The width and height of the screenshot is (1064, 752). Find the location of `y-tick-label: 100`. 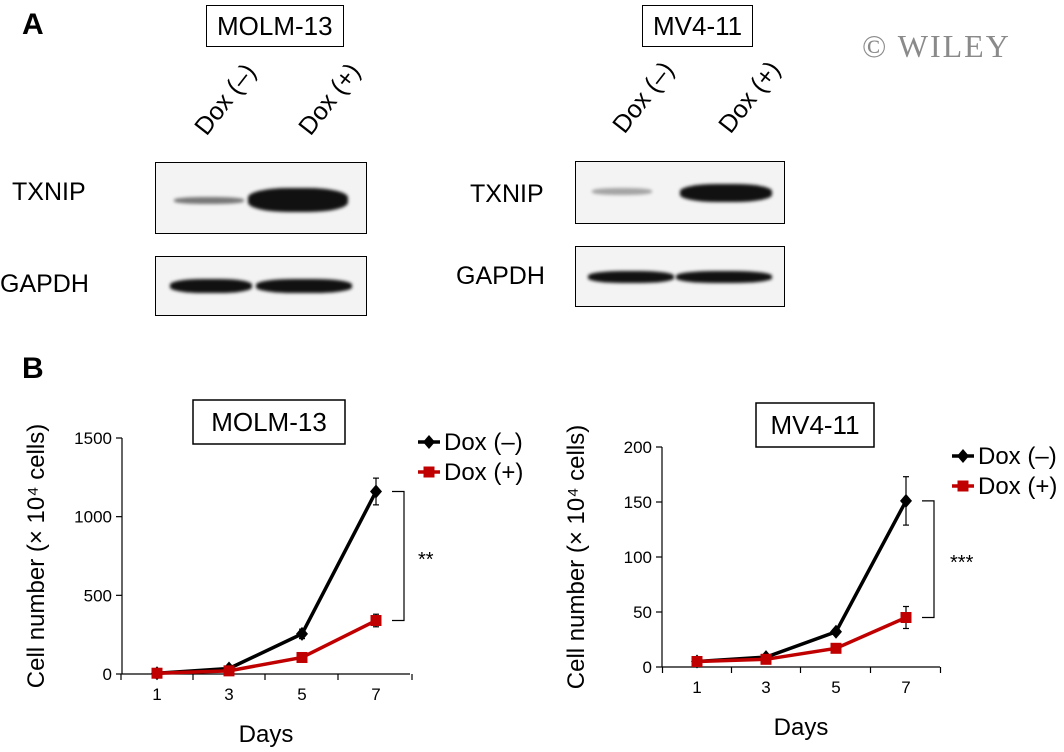

y-tick-label: 100 is located at coordinates (638, 557).